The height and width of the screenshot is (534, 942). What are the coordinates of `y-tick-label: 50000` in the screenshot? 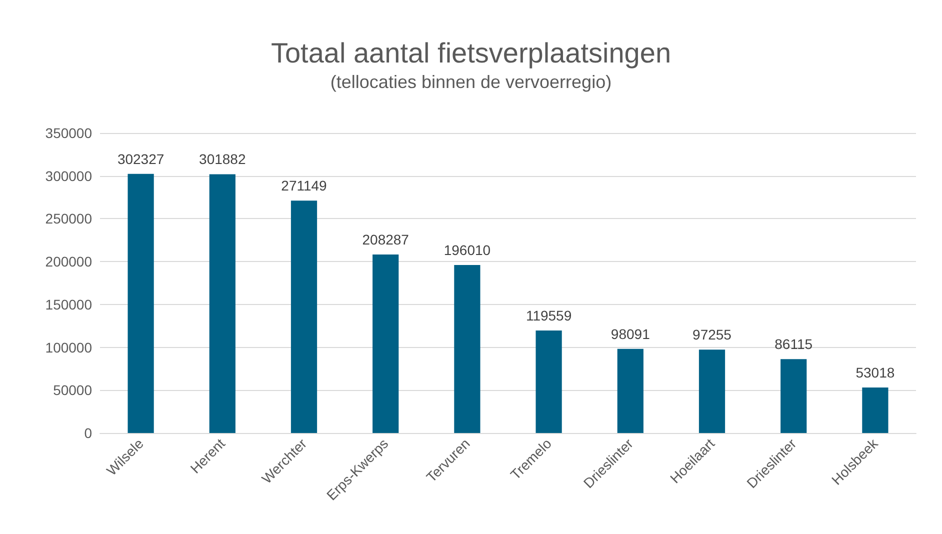 It's located at (72, 390).